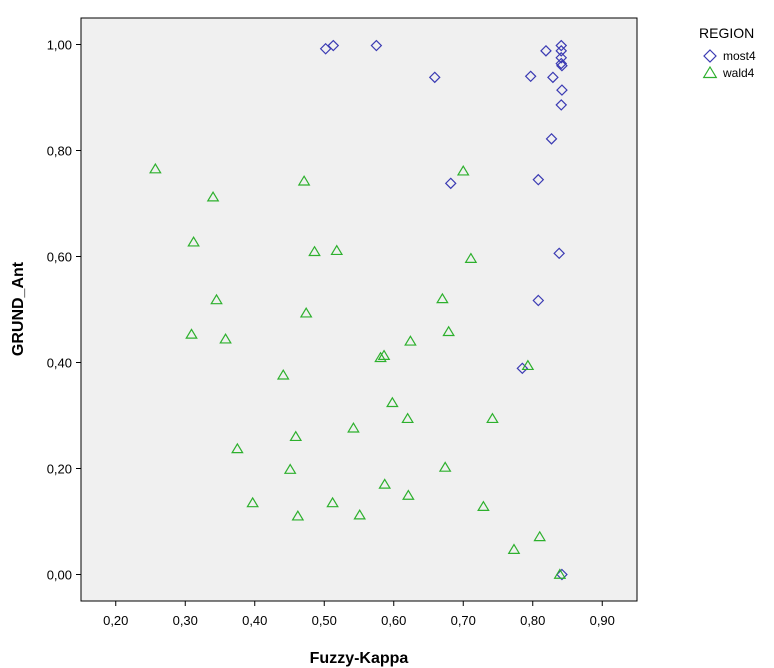  I want to click on x-tick-label: 0,90, so click(602, 620).